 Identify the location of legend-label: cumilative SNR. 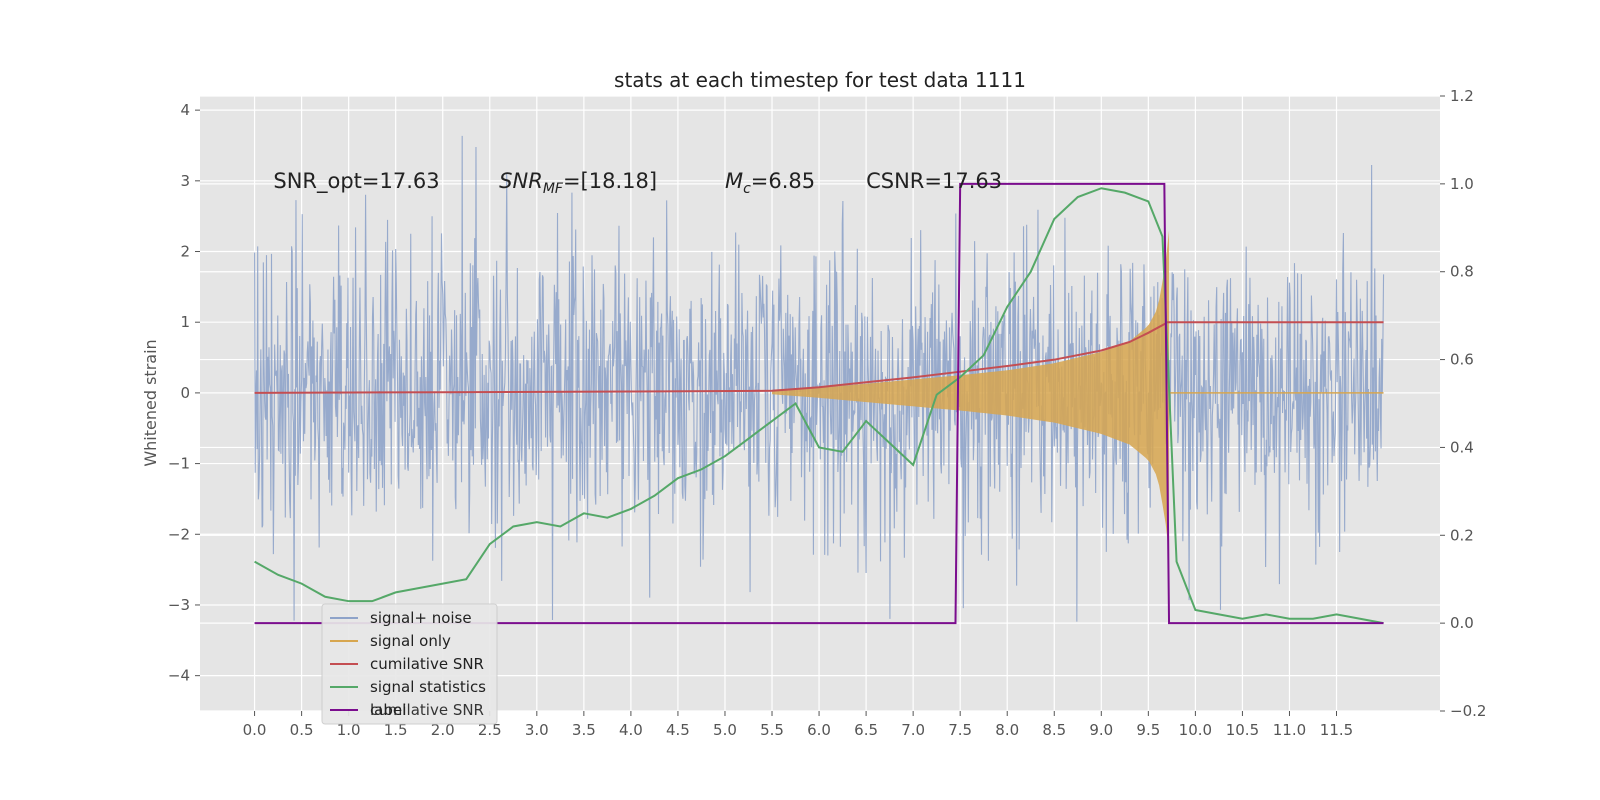
(427, 664).